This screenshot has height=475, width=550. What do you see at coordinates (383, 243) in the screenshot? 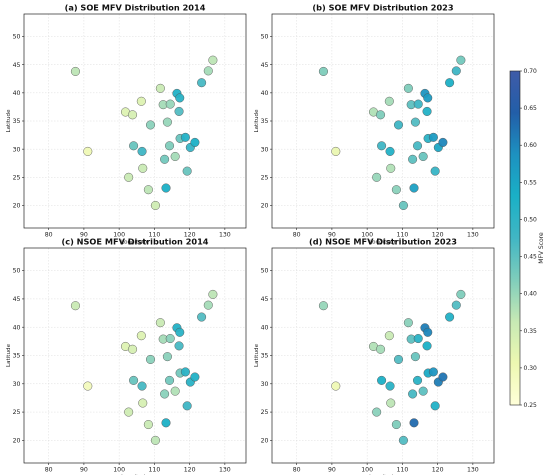
I see `x-axis-label: Longitude` at bounding box center [383, 243].